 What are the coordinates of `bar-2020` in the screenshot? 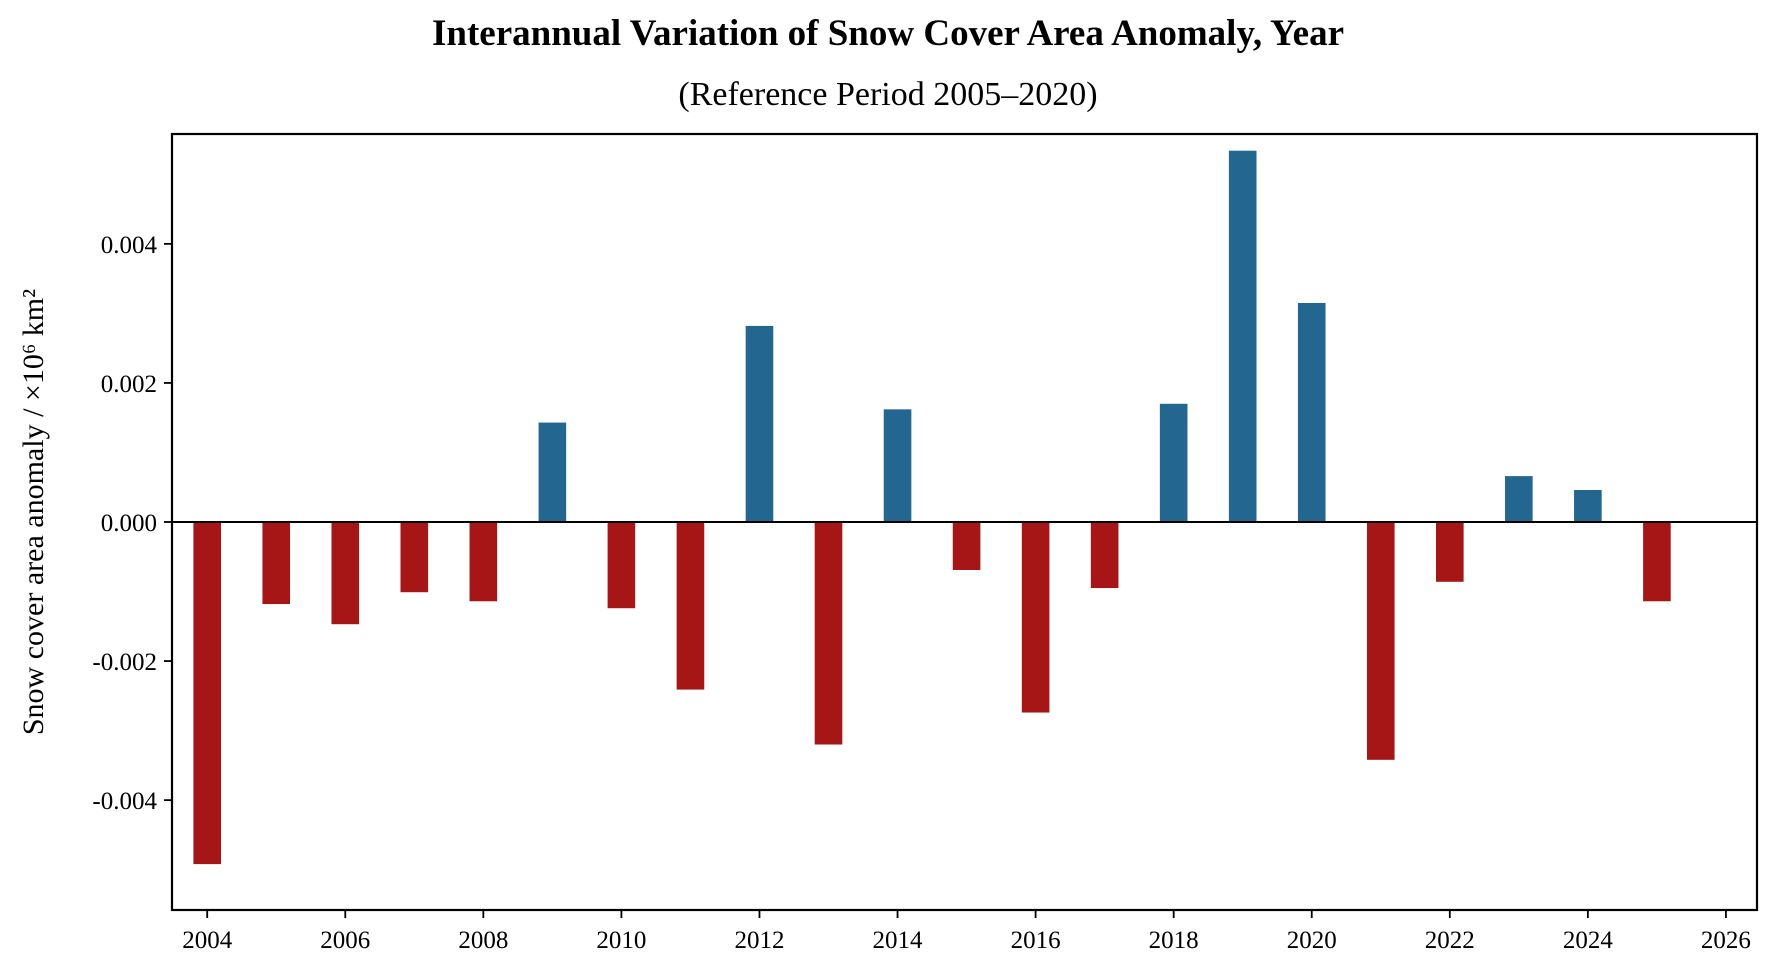 It's located at (1311, 412).